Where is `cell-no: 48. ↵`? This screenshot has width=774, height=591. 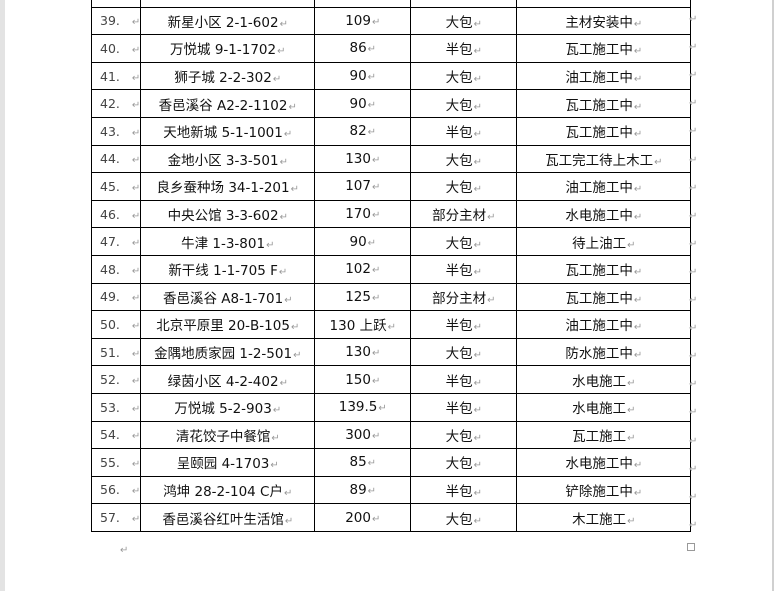 cell-no: 48. ↵ is located at coordinates (116, 269).